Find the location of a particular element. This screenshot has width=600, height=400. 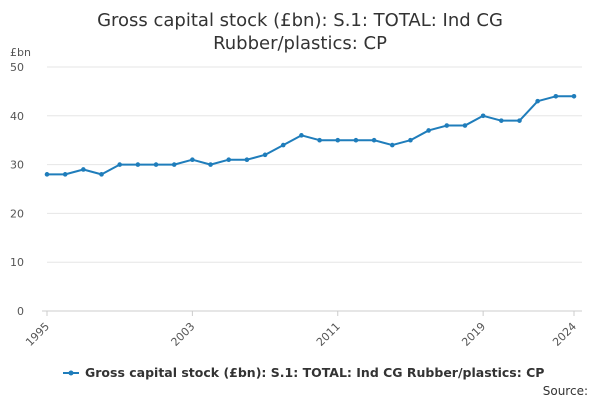

y-tick-label: 10 is located at coordinates (17, 262).